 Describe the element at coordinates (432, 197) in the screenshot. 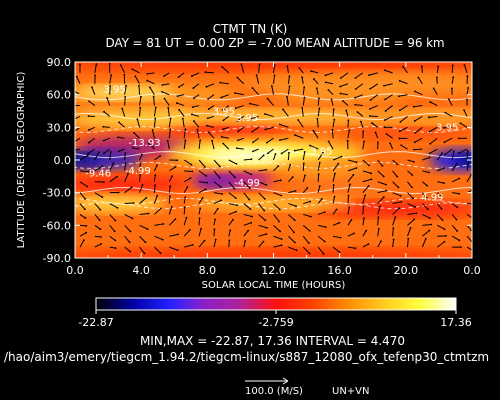

I see `contour-label: 4.99` at that location.